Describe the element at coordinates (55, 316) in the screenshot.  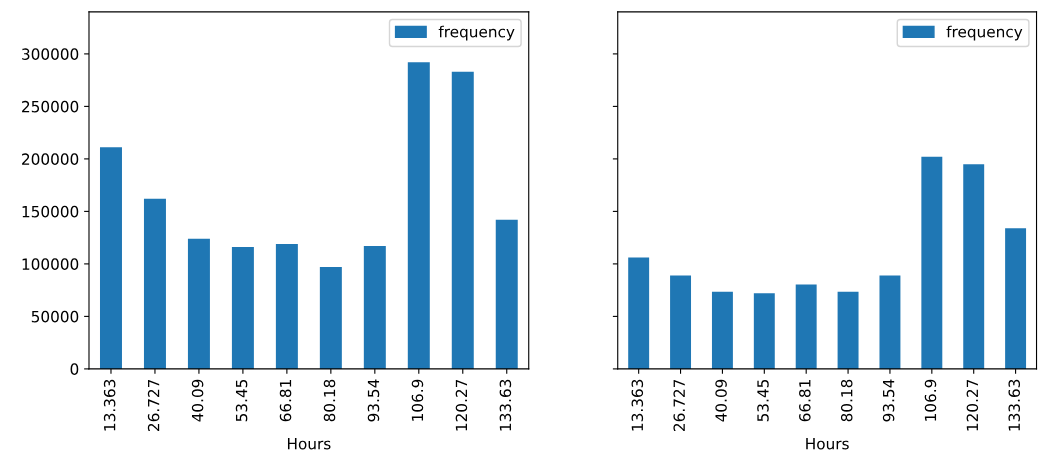
I see `y-tick-label: 50000` at that location.